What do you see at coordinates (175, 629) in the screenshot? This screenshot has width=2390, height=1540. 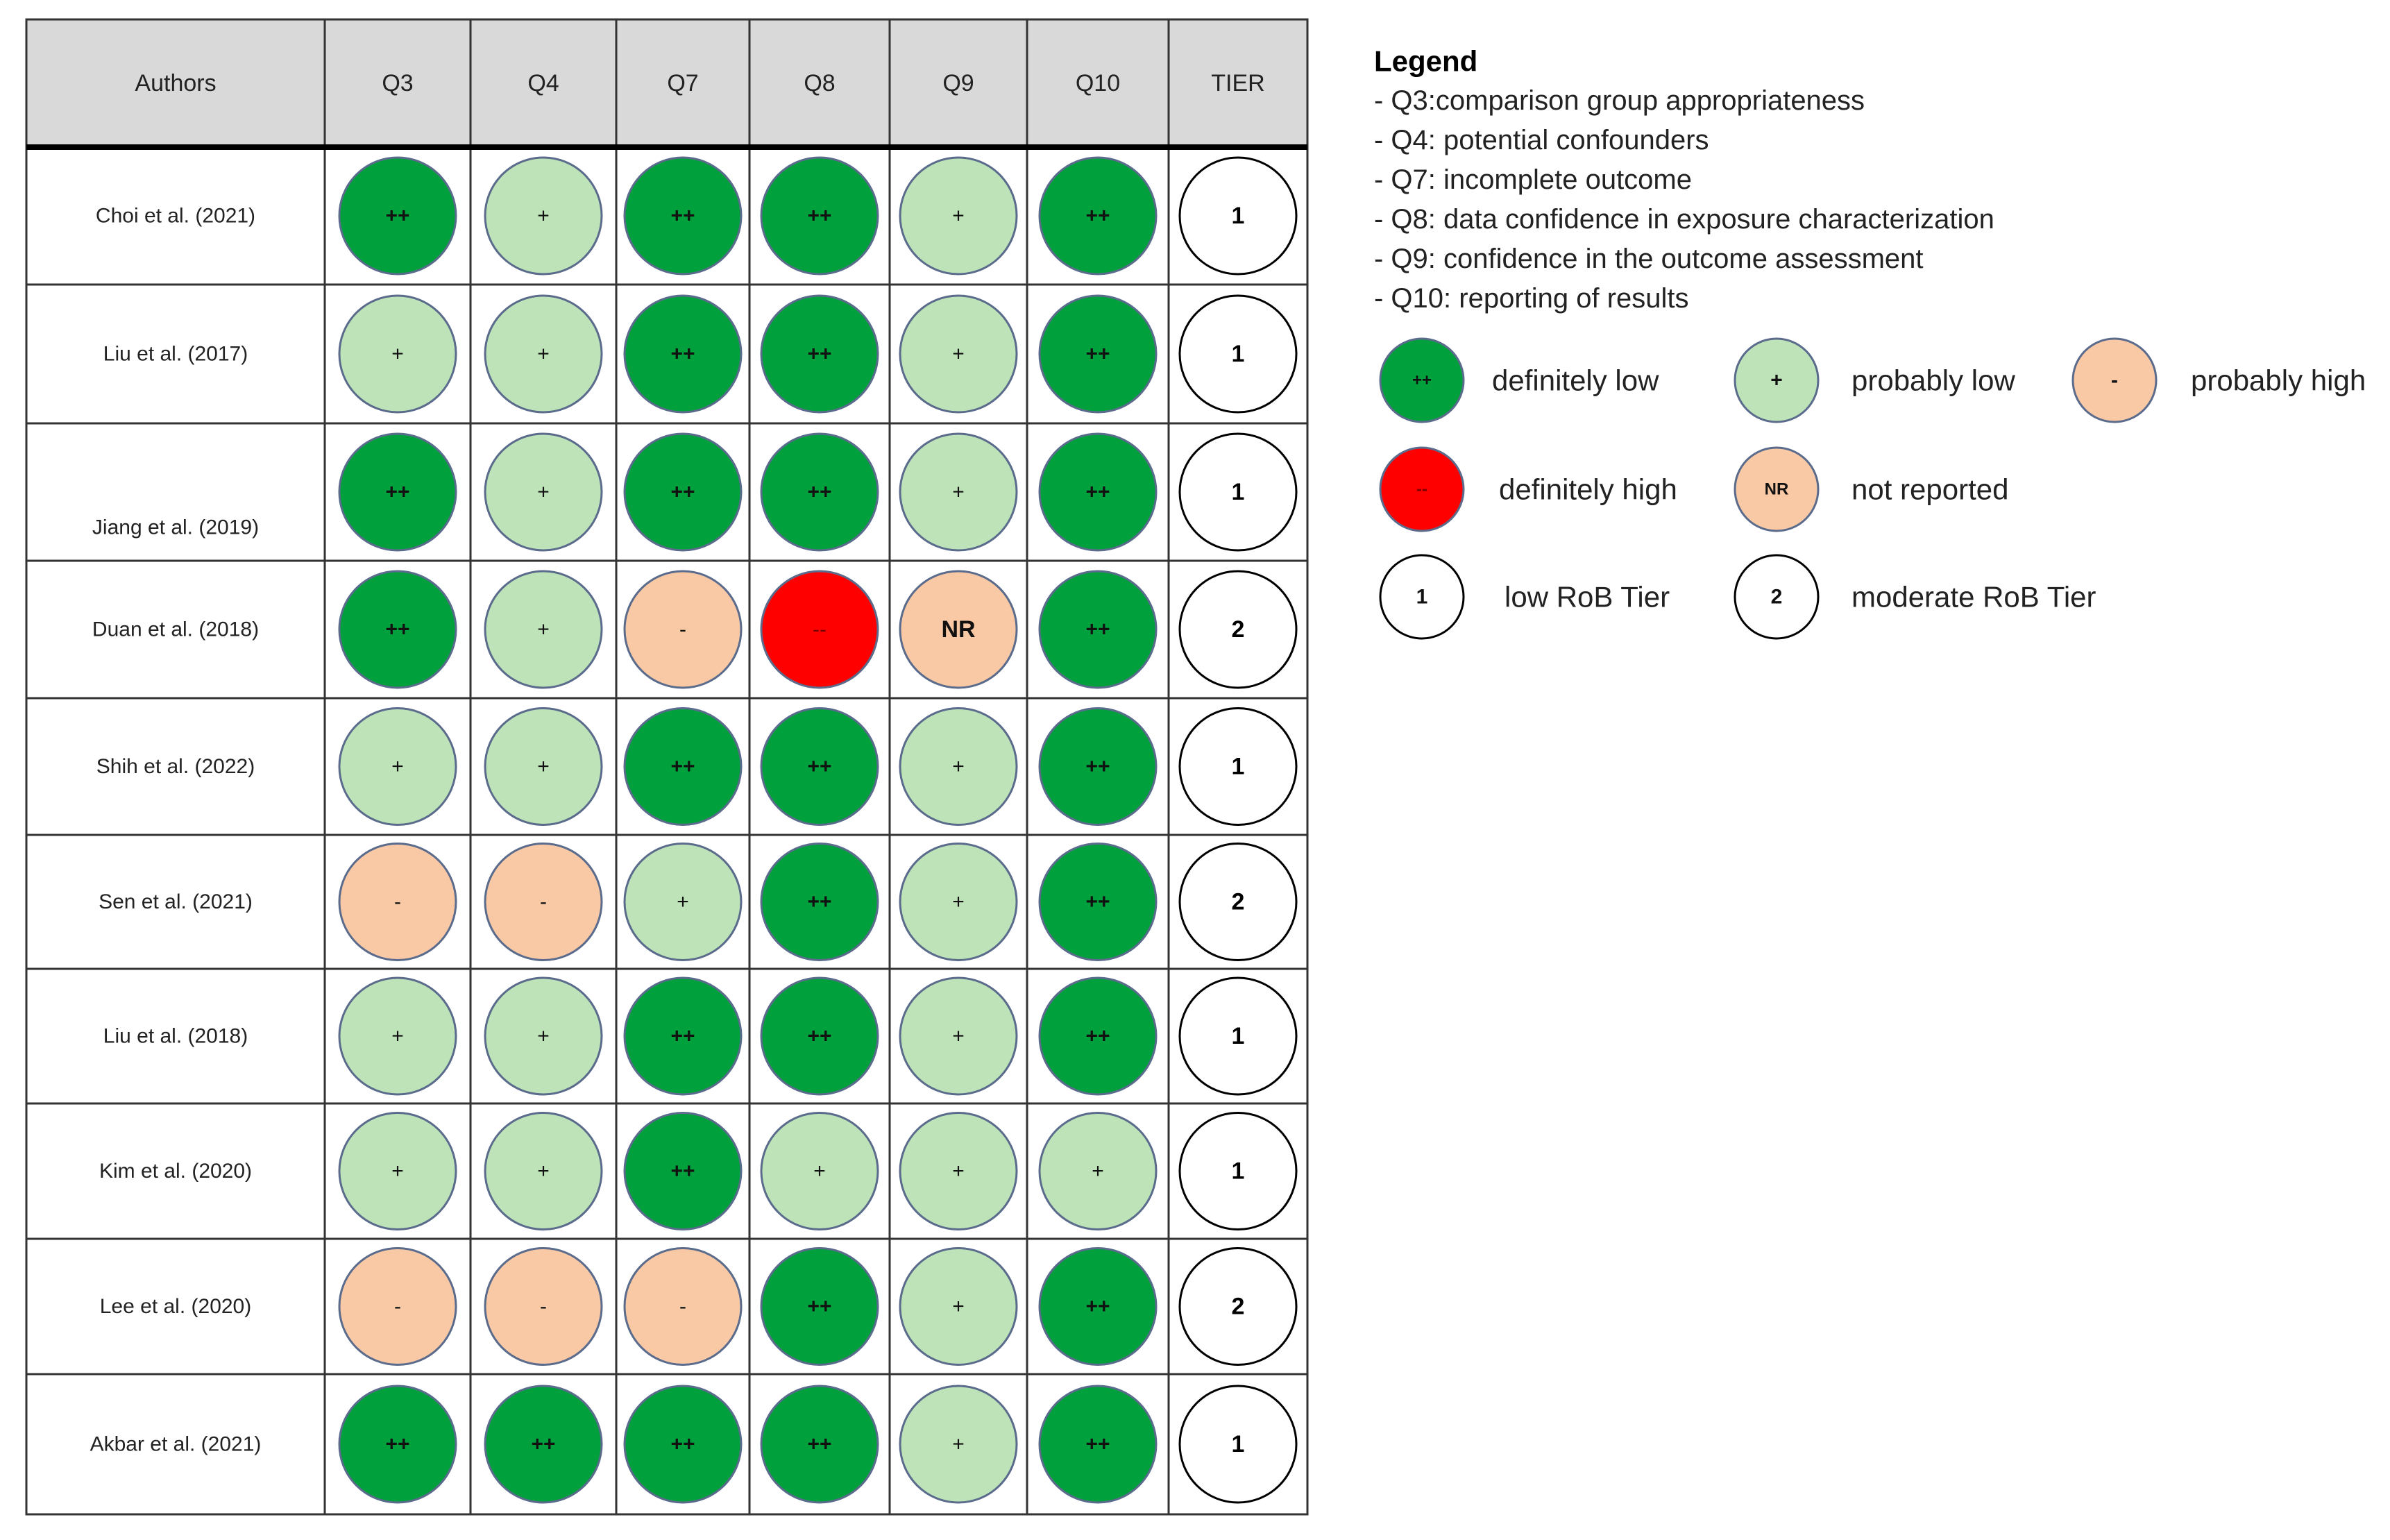 I see `author-label: Duan et al. (2018)` at bounding box center [175, 629].